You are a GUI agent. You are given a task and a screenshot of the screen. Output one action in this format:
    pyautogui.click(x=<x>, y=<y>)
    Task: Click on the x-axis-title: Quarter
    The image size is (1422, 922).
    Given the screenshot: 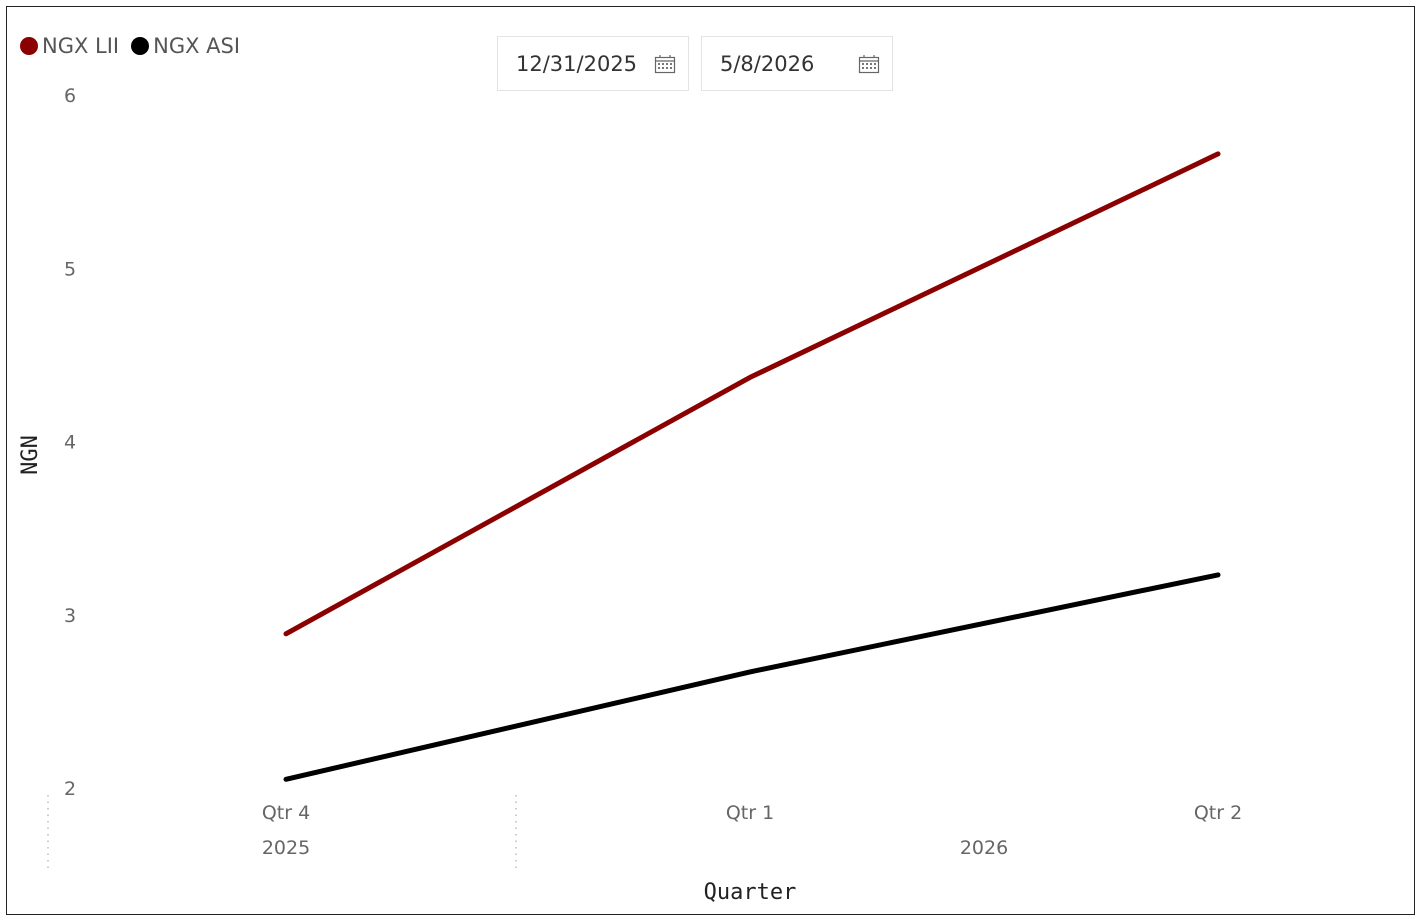 What is the action you would take?
    pyautogui.click(x=750, y=892)
    